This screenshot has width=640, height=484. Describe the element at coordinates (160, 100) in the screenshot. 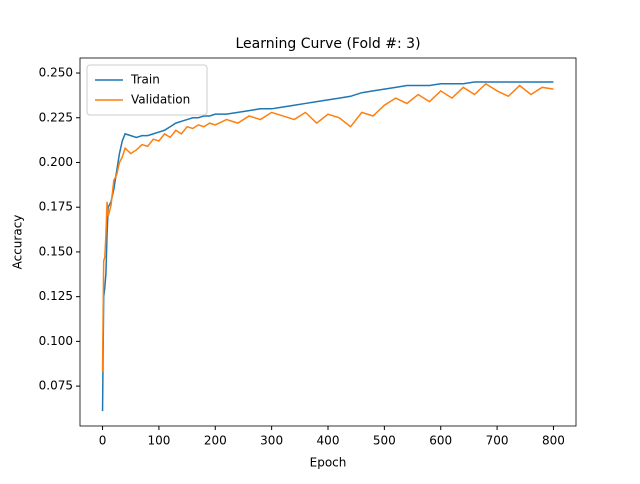

I see `legend-label: Validation` at that location.